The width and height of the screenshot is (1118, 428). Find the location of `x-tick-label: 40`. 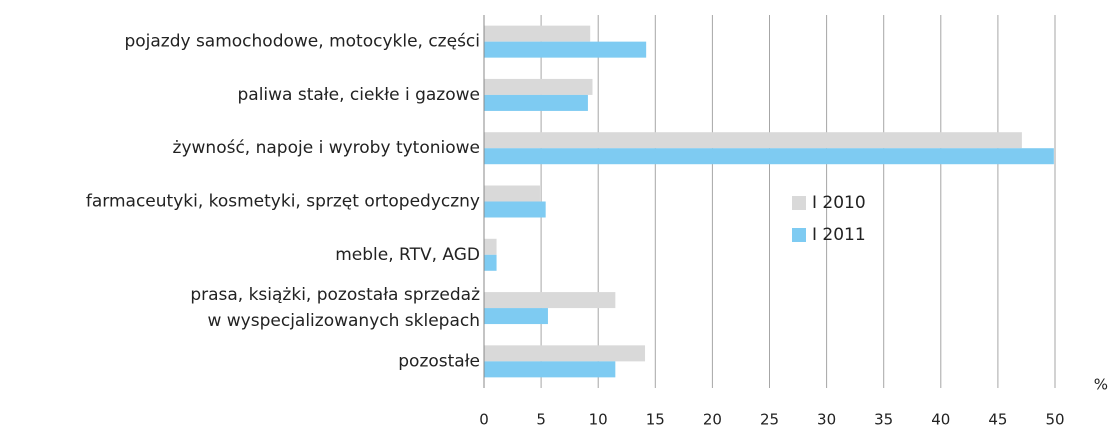

x-tick-label: 40 is located at coordinates (940, 419).